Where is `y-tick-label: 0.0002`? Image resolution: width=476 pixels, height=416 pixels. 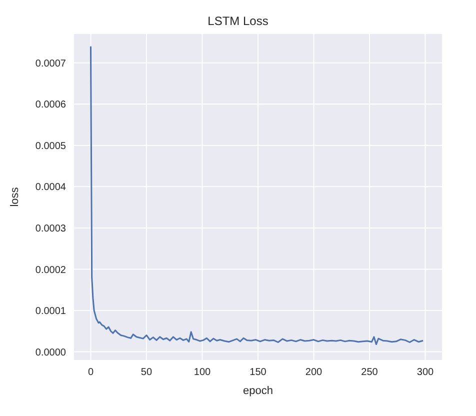 y-tick-label: 0.0002 is located at coordinates (50, 270).